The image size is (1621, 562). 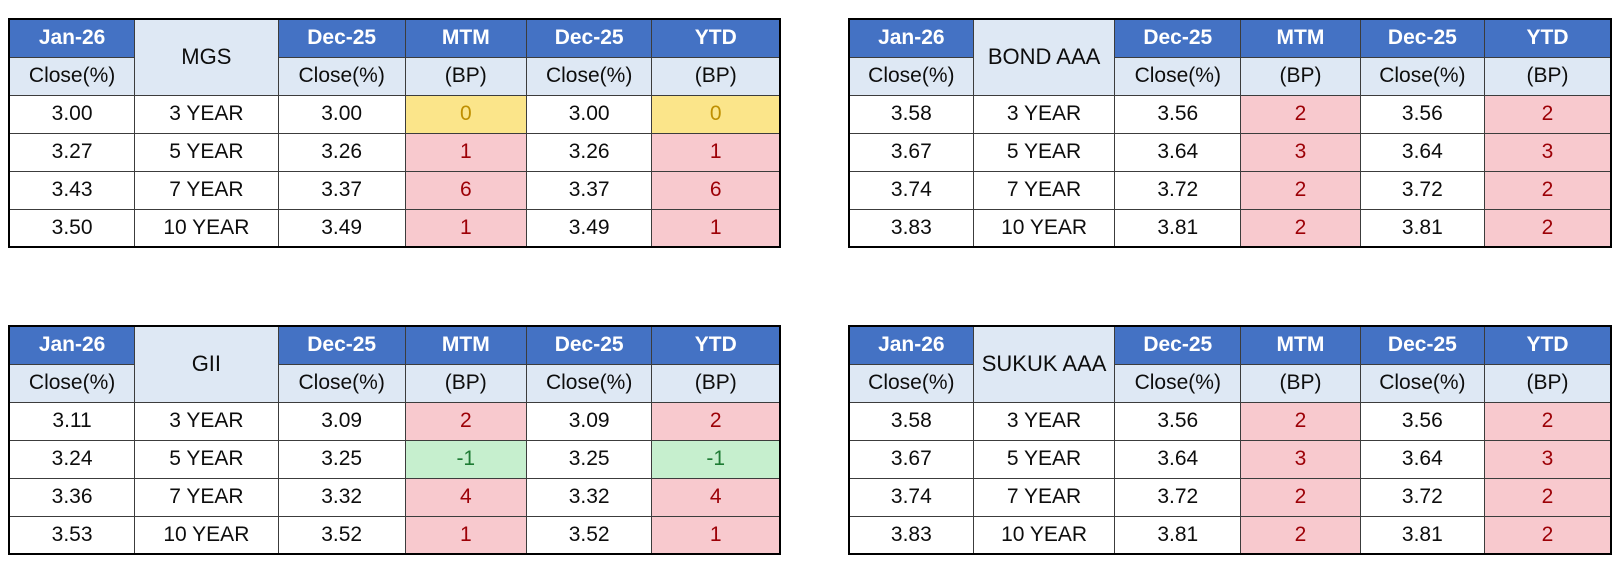 I want to click on mgs-mtm-header: MTM, so click(x=465, y=38).